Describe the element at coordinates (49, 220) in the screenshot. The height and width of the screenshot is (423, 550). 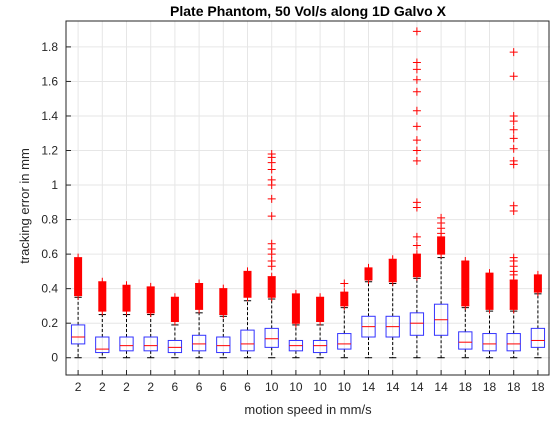
I see `y-tick-label: 0.8` at that location.